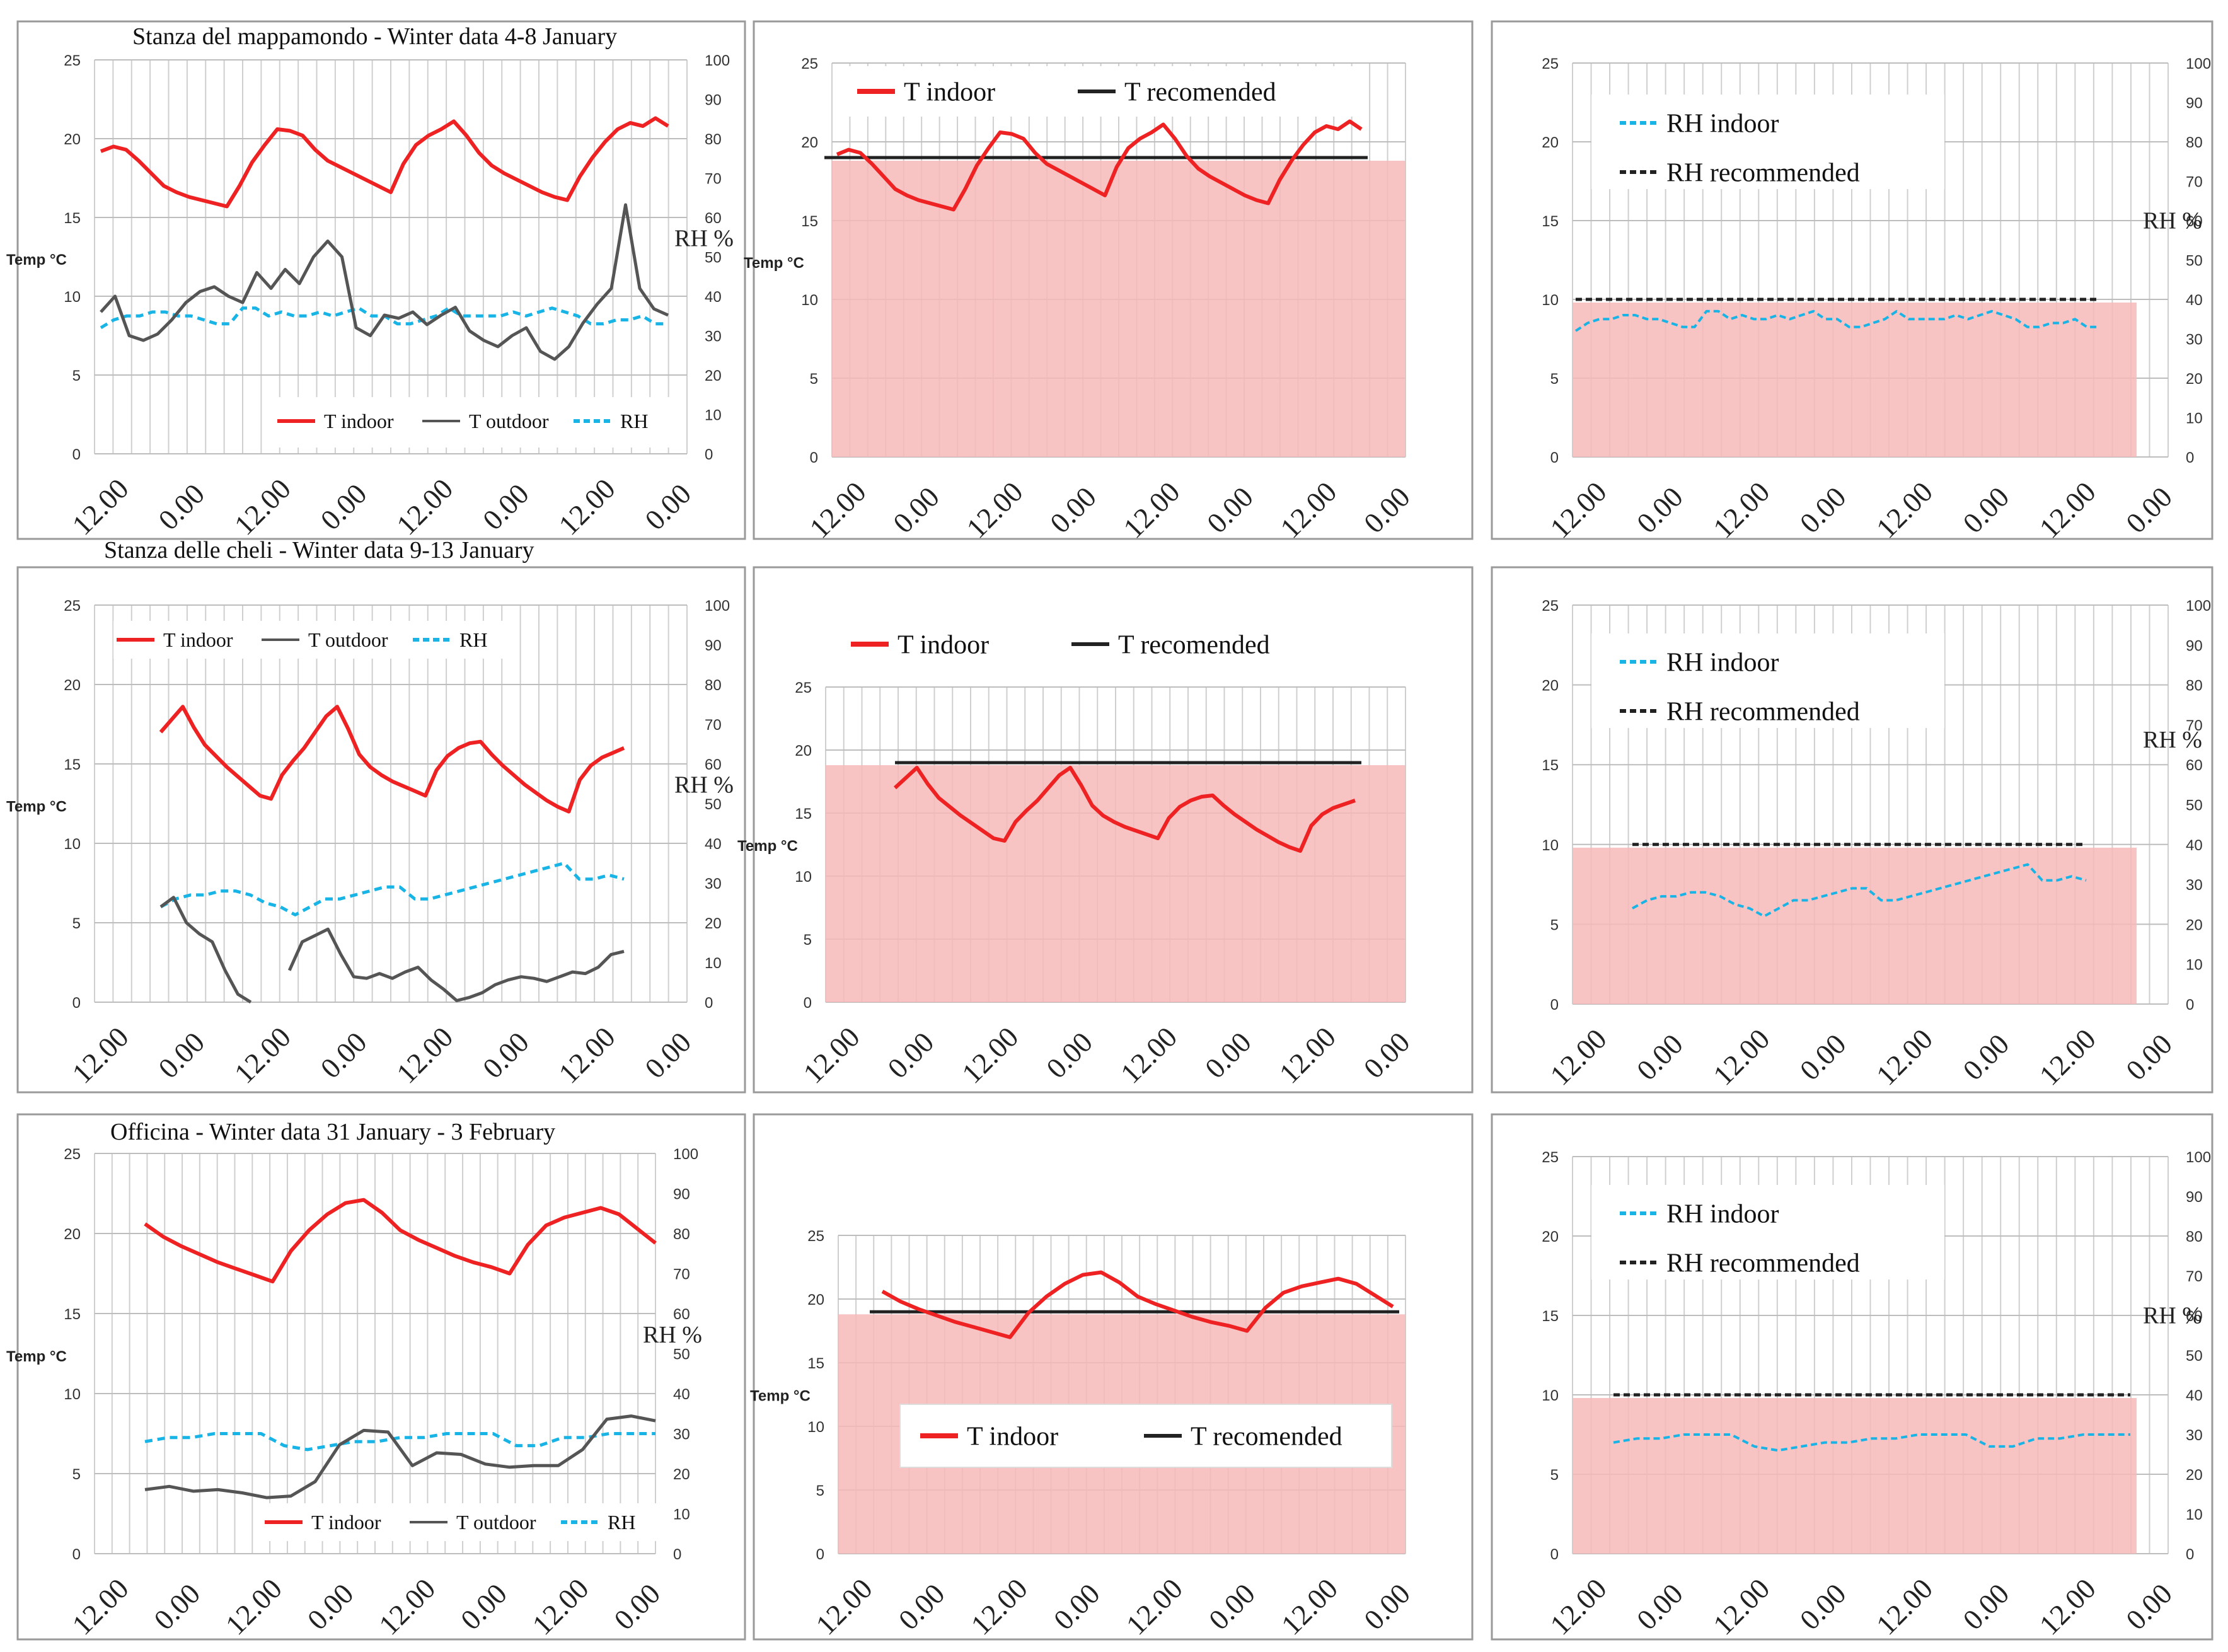  Describe the element at coordinates (713, 336) in the screenshot. I see `left-1-y2tick: 30` at that location.